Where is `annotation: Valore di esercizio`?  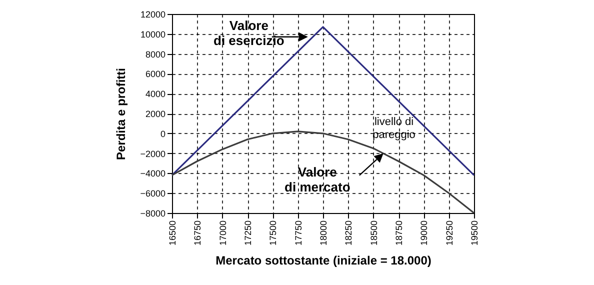 annotation: Valore di esercizio is located at coordinates (249, 33).